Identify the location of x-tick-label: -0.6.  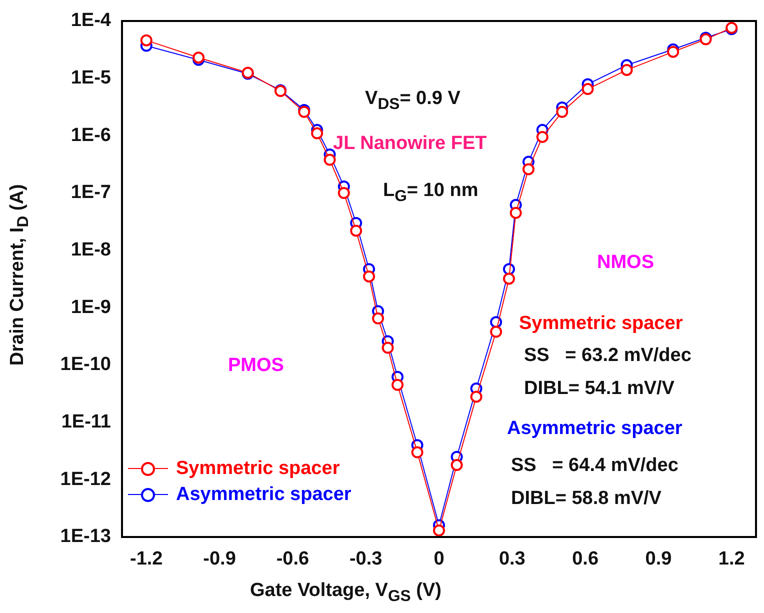
(293, 559).